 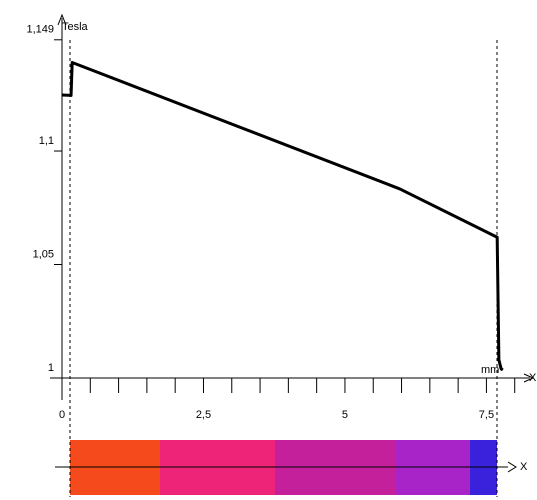 I want to click on x-tick-label: 2,5, so click(x=203, y=415).